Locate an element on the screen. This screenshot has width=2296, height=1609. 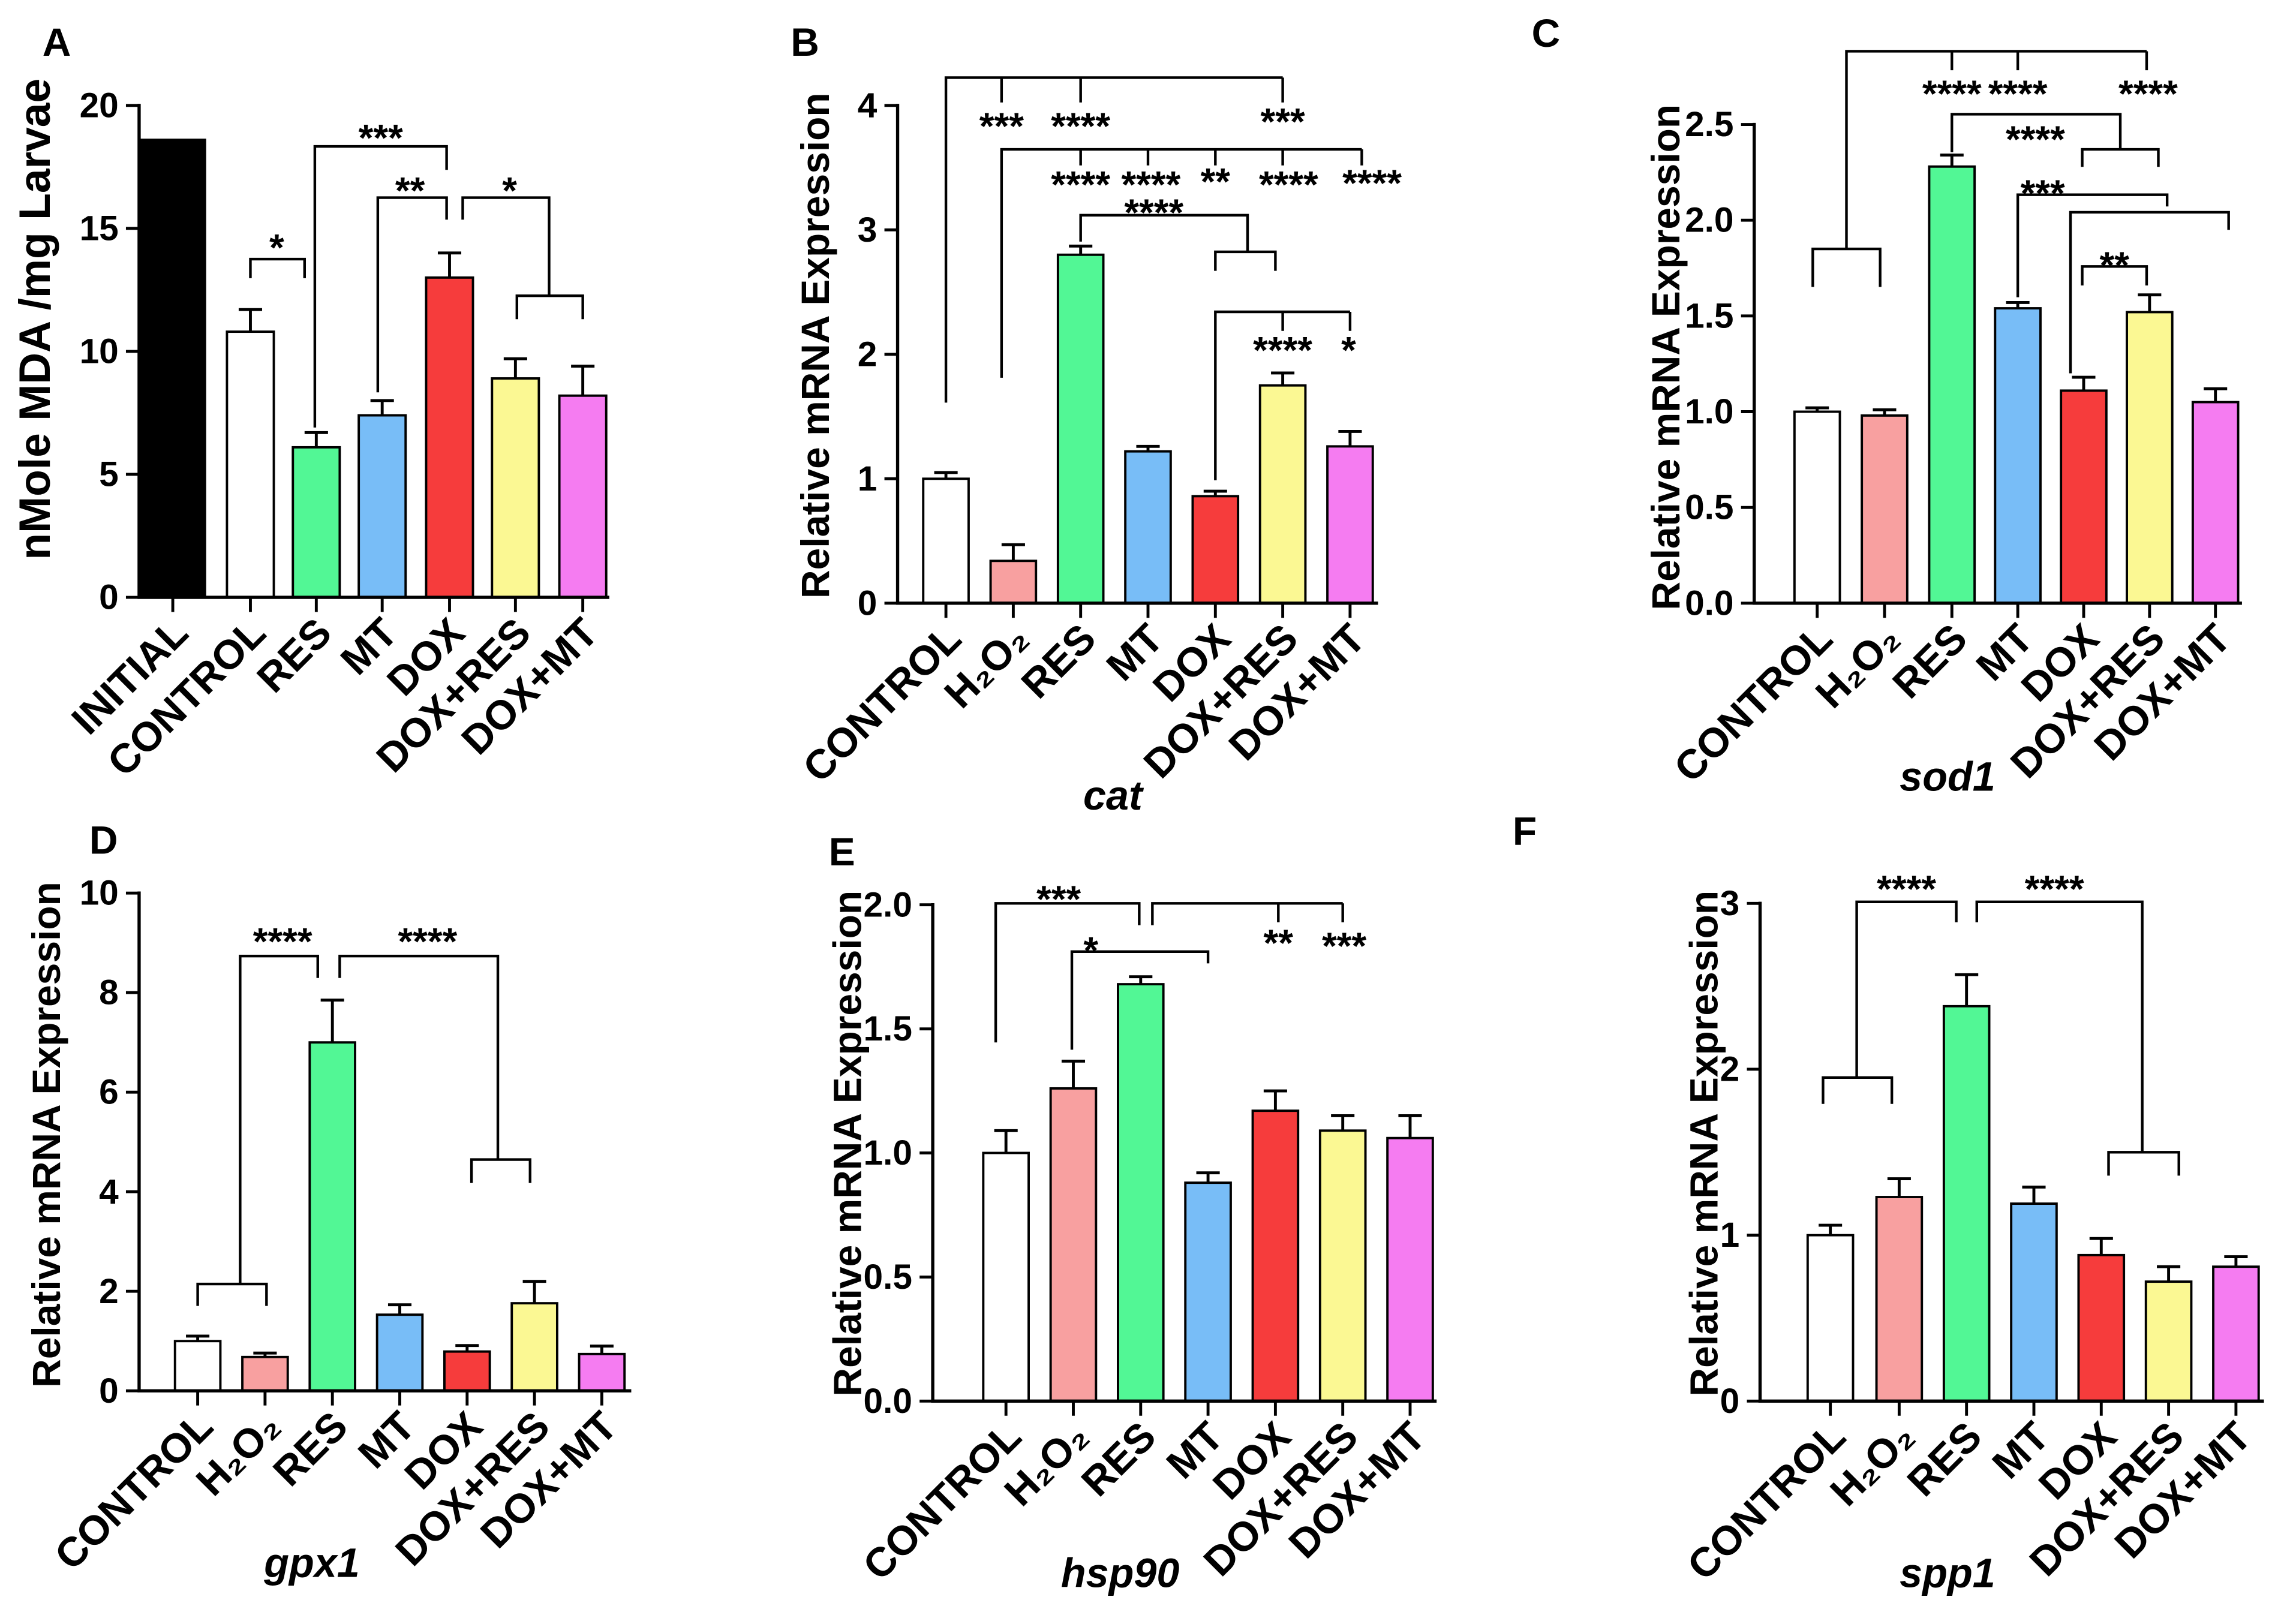
bar-d-res is located at coordinates (332, 1217).